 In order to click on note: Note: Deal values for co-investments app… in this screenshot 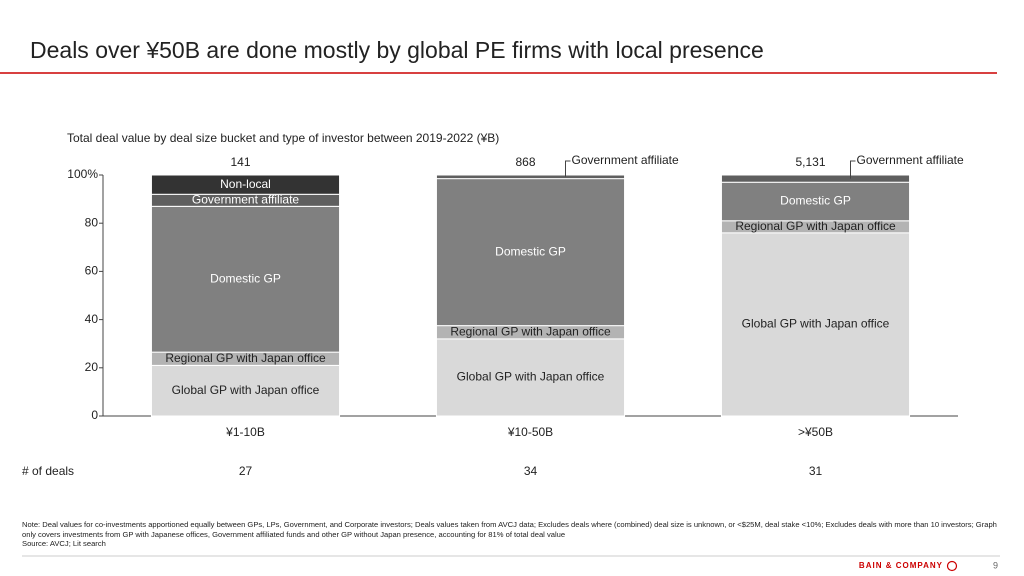, I will do `click(514, 534)`.